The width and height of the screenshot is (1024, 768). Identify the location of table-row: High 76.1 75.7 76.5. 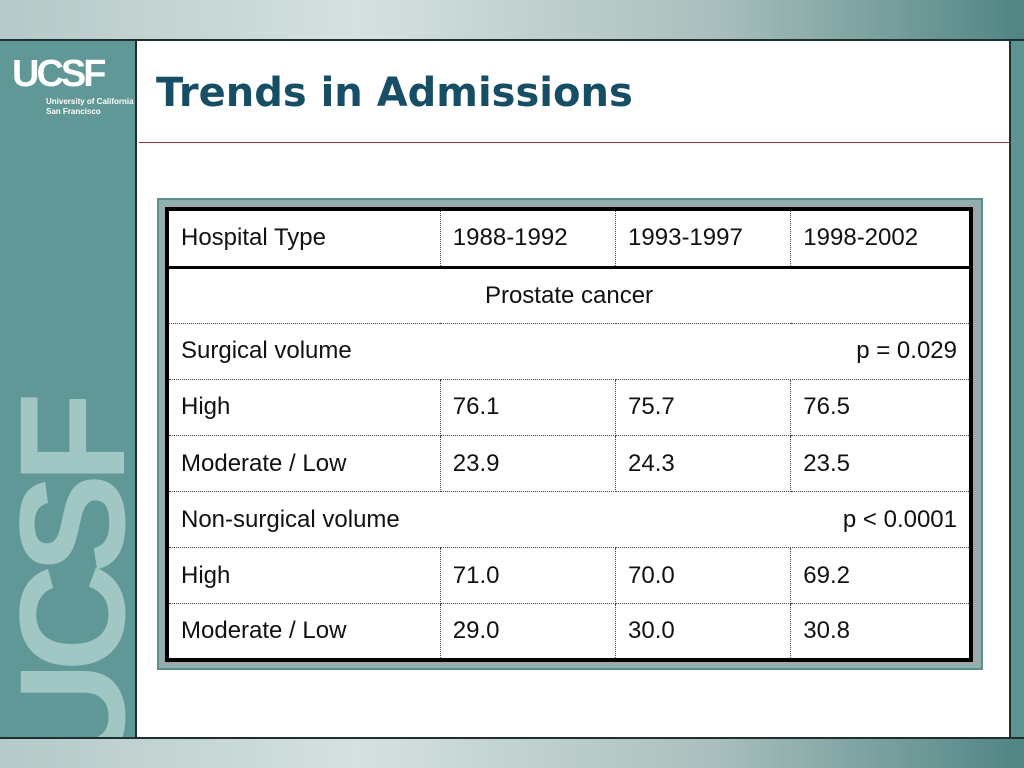
(569, 407).